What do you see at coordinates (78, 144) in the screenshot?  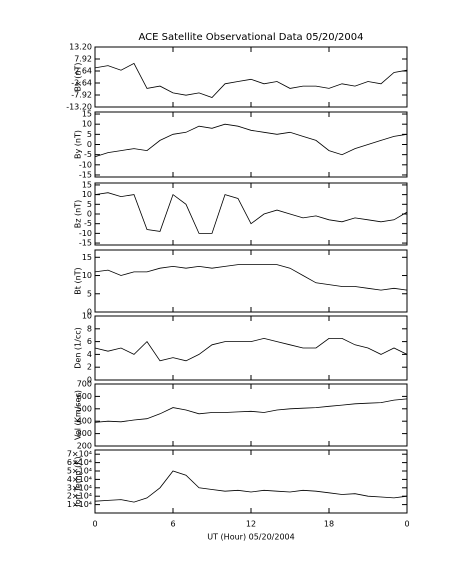 I see `y-axis-label: By (nT)` at bounding box center [78, 144].